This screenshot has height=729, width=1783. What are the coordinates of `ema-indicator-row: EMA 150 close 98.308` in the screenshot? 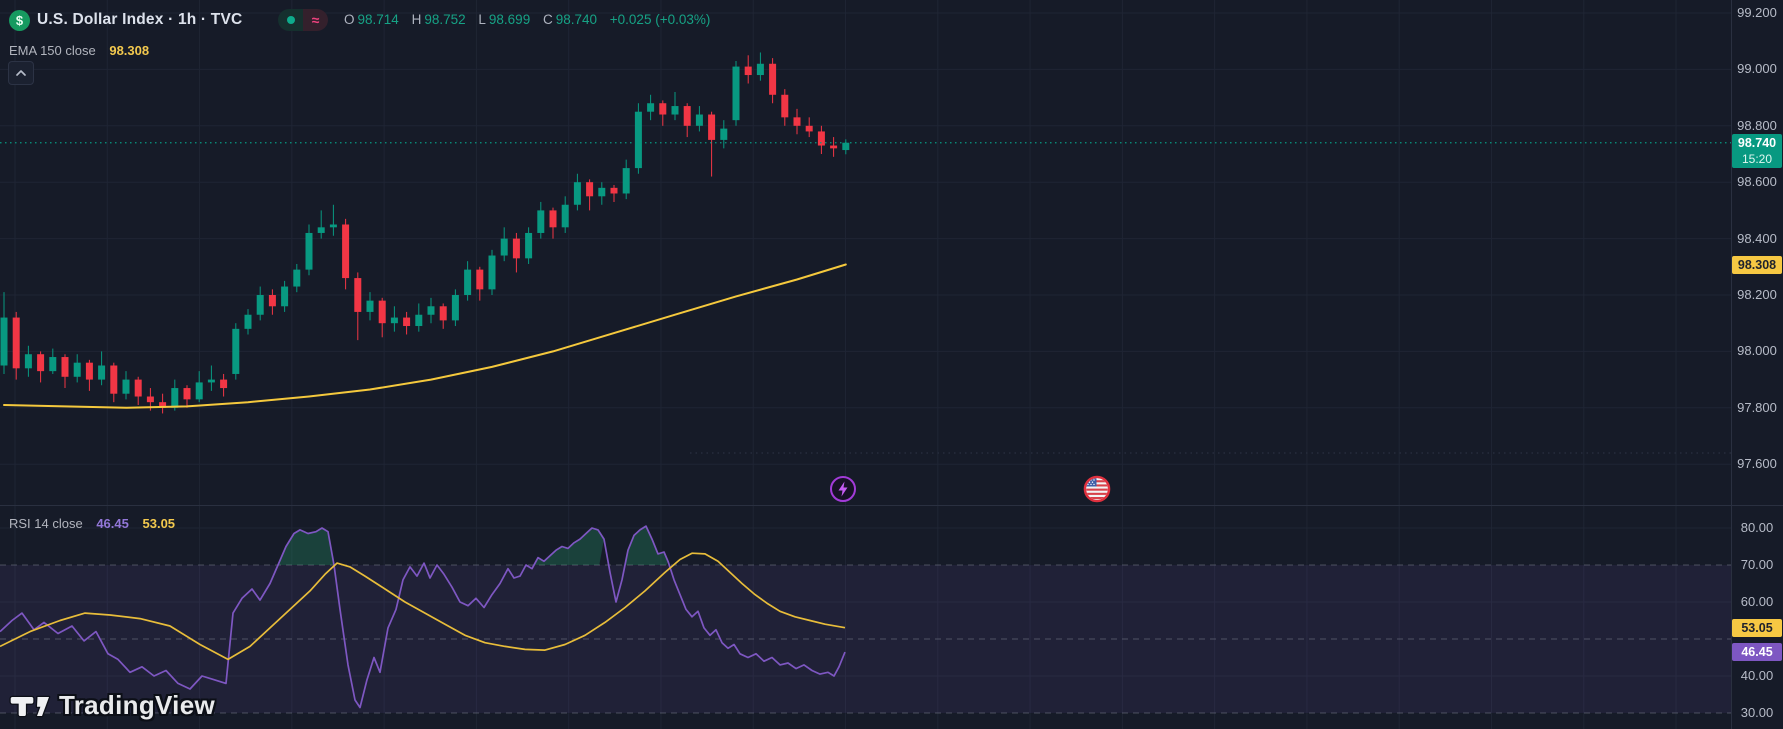 It's located at (79, 50).